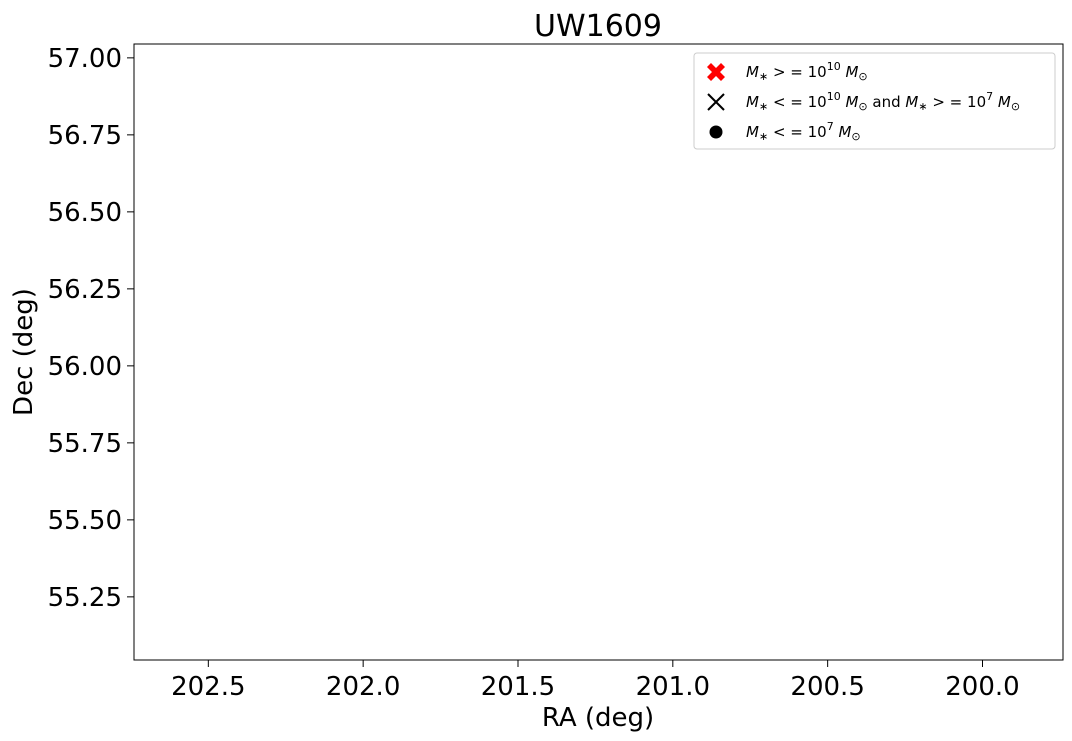  Describe the element at coordinates (85, 521) in the screenshot. I see `y-tick-label: 55.50` at that location.